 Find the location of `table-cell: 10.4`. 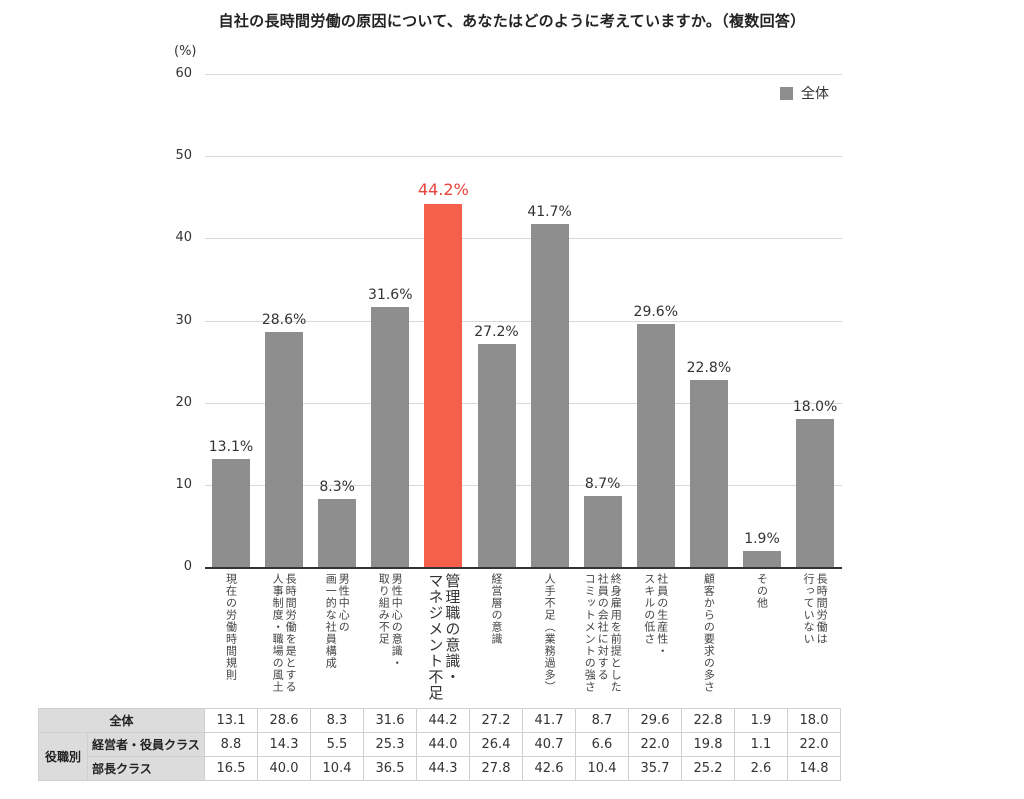

table-cell: 10.4 is located at coordinates (602, 768).